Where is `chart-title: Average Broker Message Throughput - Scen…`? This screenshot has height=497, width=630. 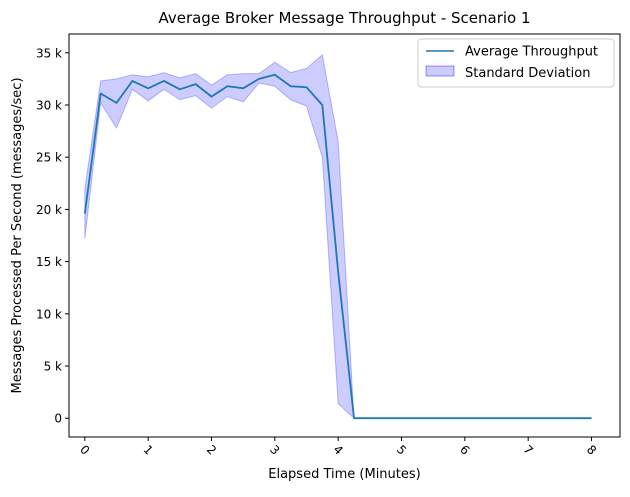 chart-title: Average Broker Message Throughput - Scen… is located at coordinates (344, 18).